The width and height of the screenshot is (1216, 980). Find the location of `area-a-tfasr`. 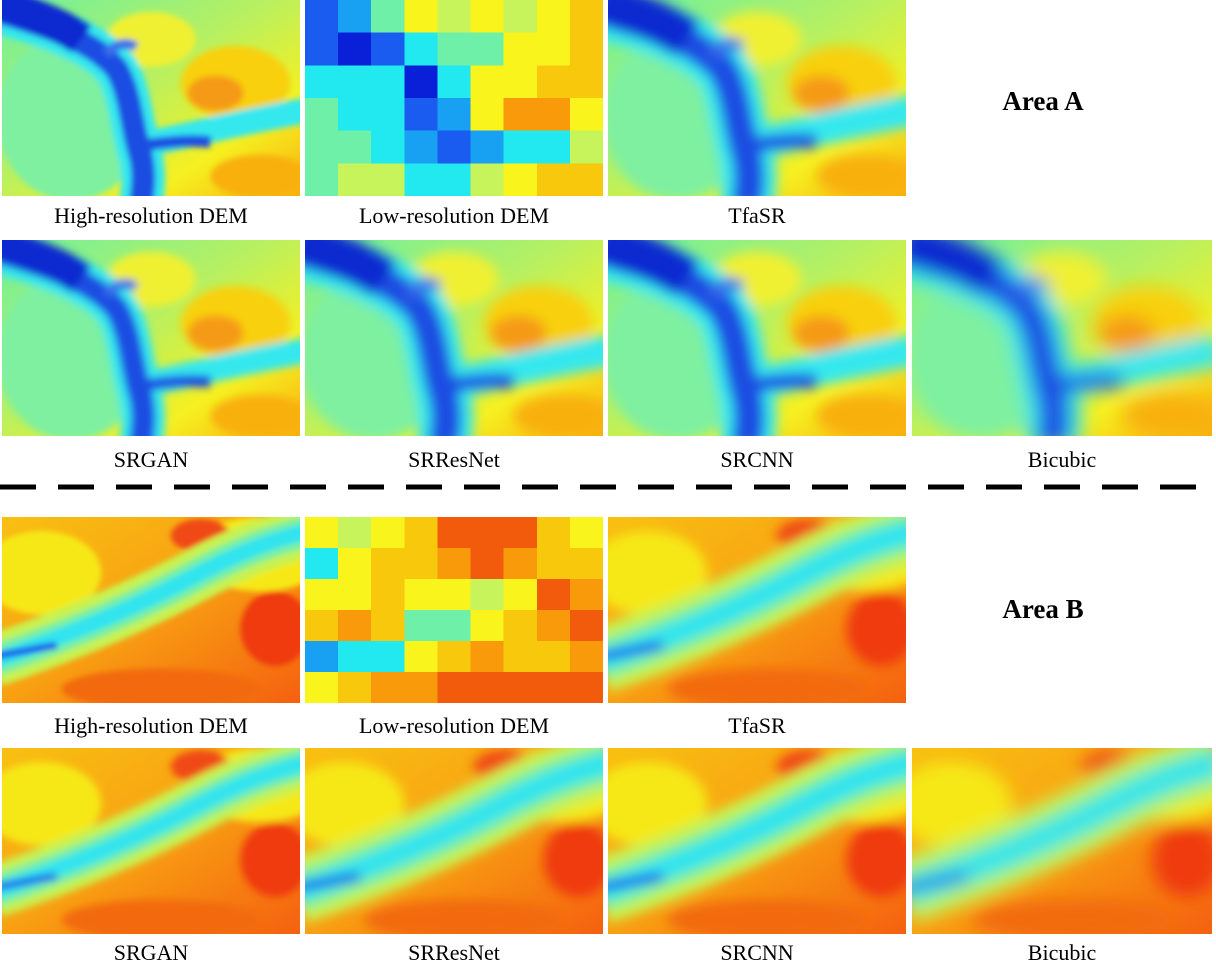

area-a-tfasr is located at coordinates (757, 98).